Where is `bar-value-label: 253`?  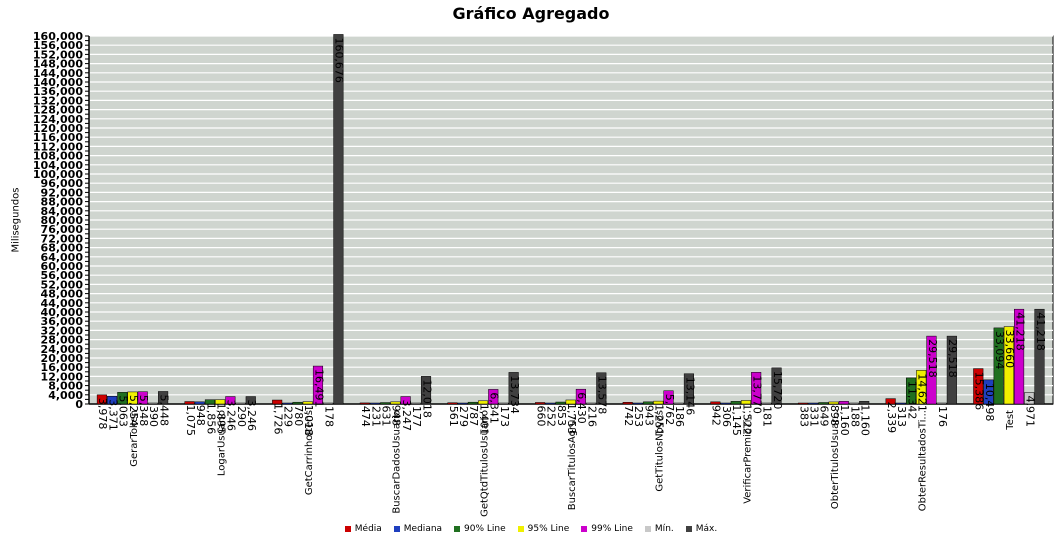
bar-value-label: 253 is located at coordinates (638, 416).